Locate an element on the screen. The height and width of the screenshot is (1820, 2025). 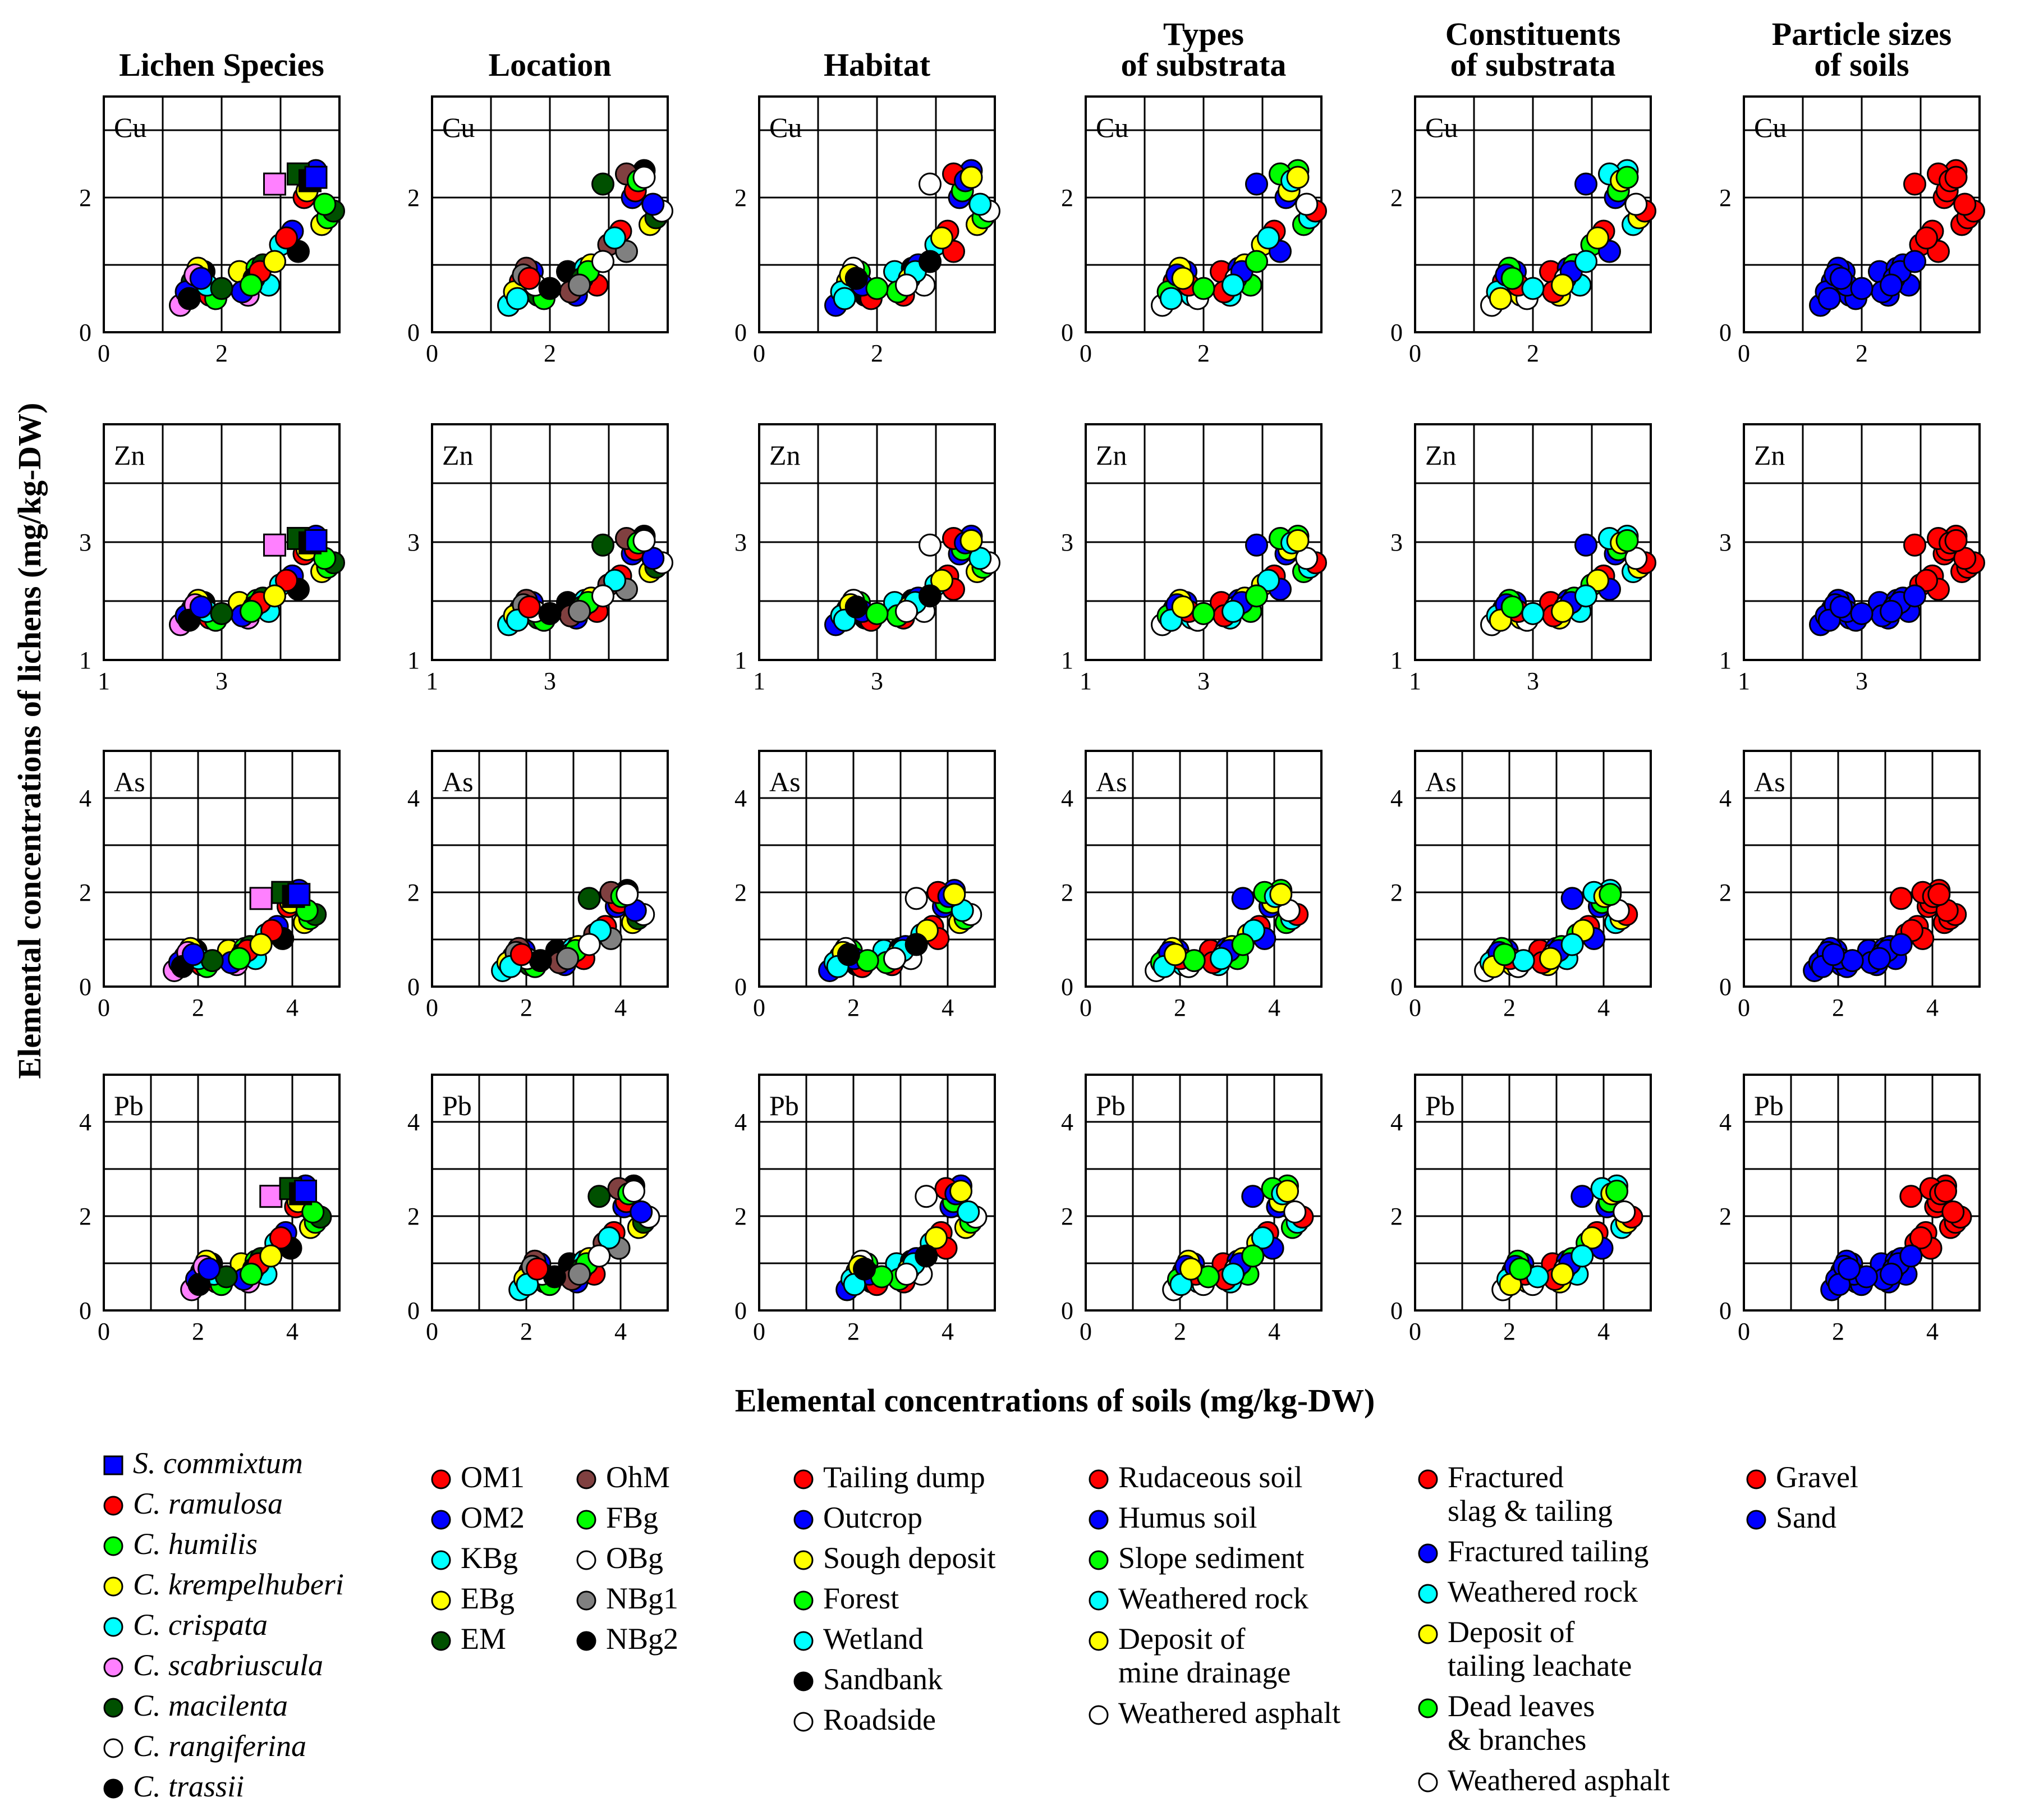
species-legend-item-0: S. commixtum is located at coordinates (203, 1463).